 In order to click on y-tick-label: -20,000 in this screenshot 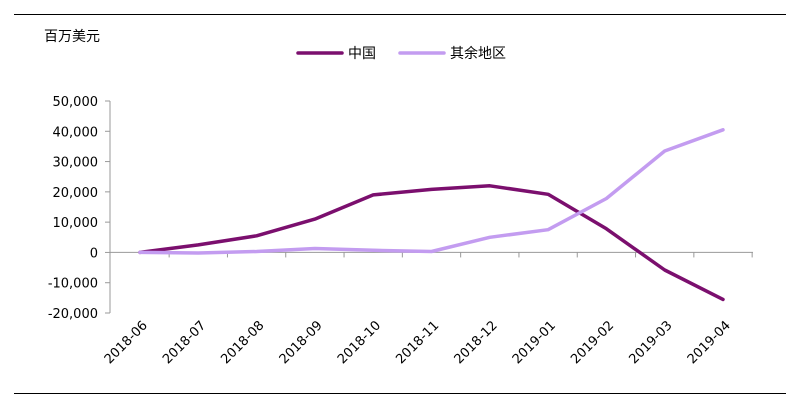, I will do `click(73, 314)`.